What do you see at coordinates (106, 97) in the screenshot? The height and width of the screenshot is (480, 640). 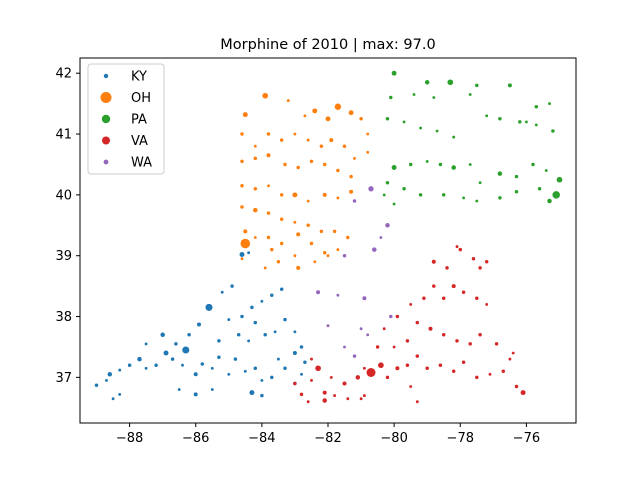 I see `legend-marker` at bounding box center [106, 97].